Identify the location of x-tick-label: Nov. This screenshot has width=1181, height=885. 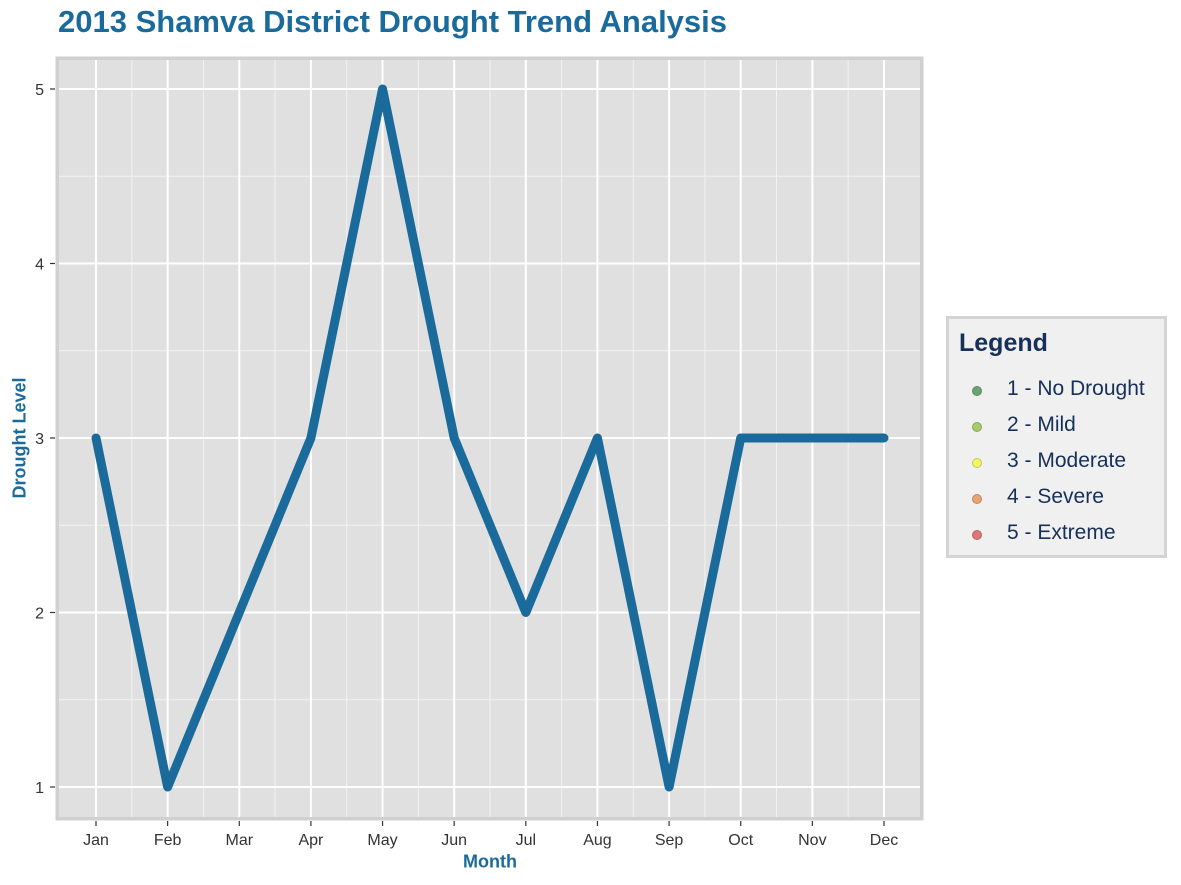
(812, 840).